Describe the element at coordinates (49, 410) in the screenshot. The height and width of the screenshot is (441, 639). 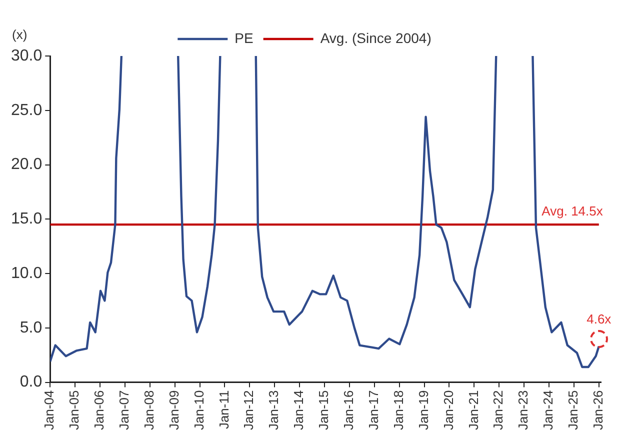
I see `x-tick-label: Jan-04` at that location.